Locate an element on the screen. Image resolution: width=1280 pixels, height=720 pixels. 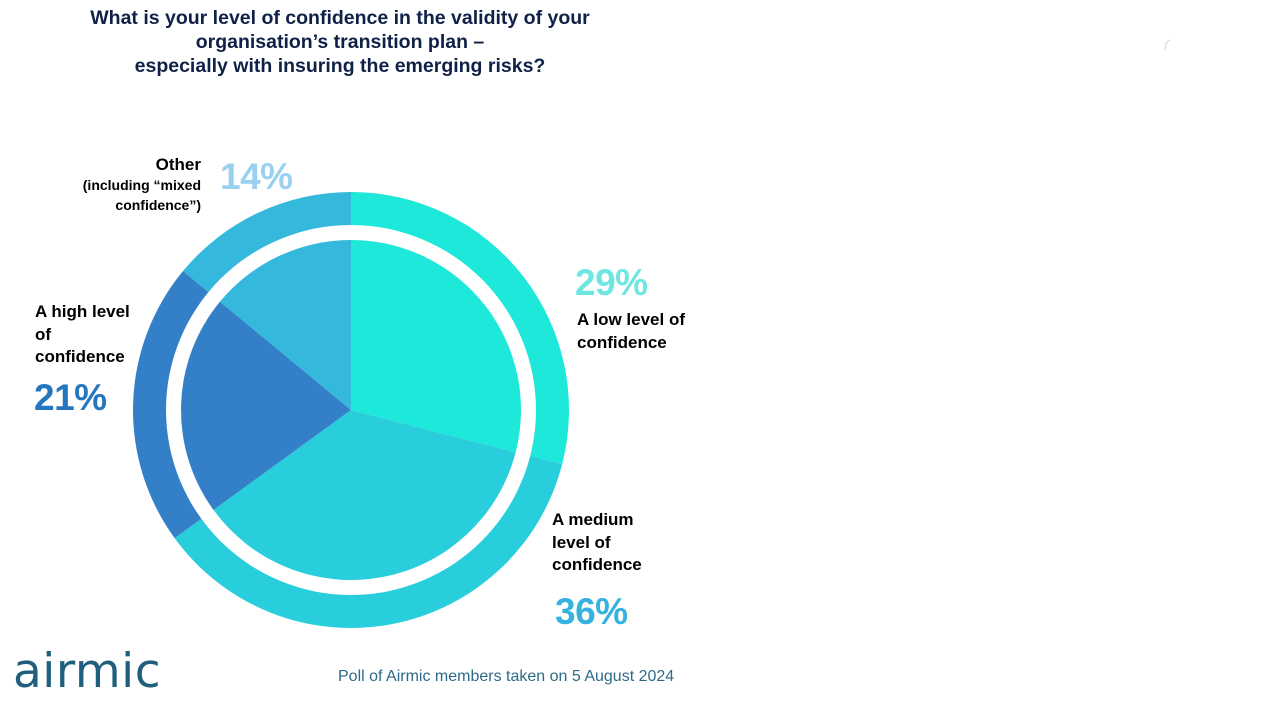
label-other-name: Other is located at coordinates (178, 164).